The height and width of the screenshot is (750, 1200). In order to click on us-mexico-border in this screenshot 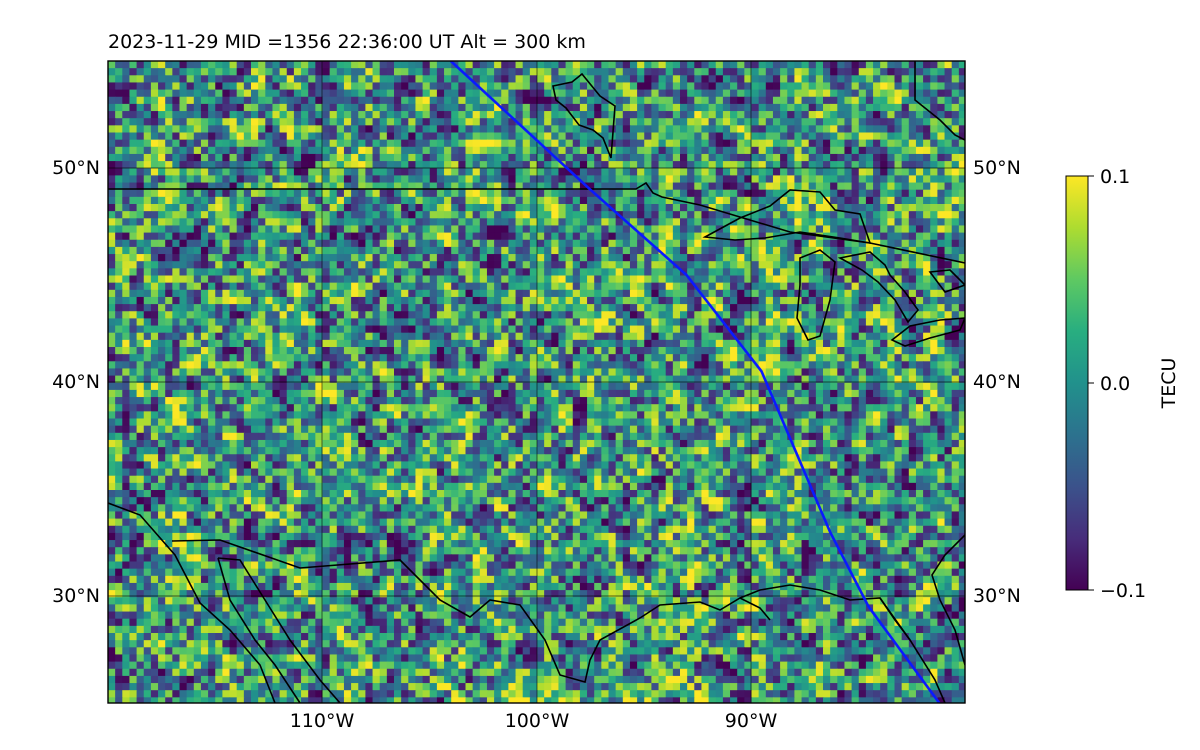, I will do `click(558, 621)`.